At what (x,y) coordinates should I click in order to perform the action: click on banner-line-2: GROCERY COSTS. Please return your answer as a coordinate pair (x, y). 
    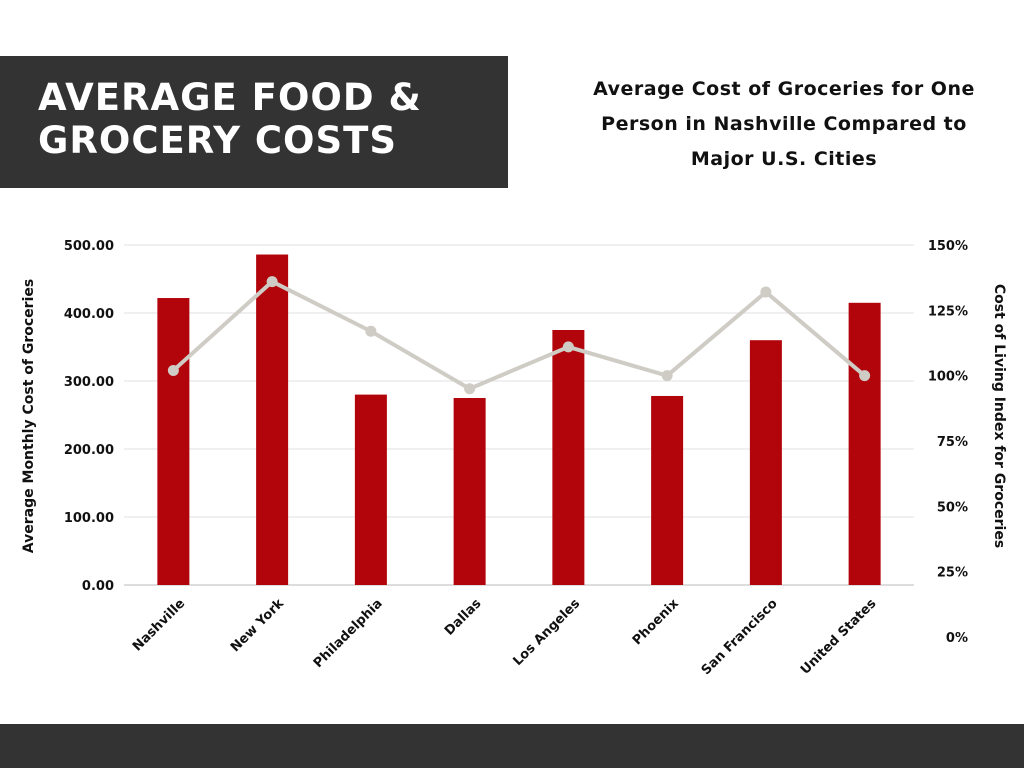
    Looking at the image, I should click on (218, 140).